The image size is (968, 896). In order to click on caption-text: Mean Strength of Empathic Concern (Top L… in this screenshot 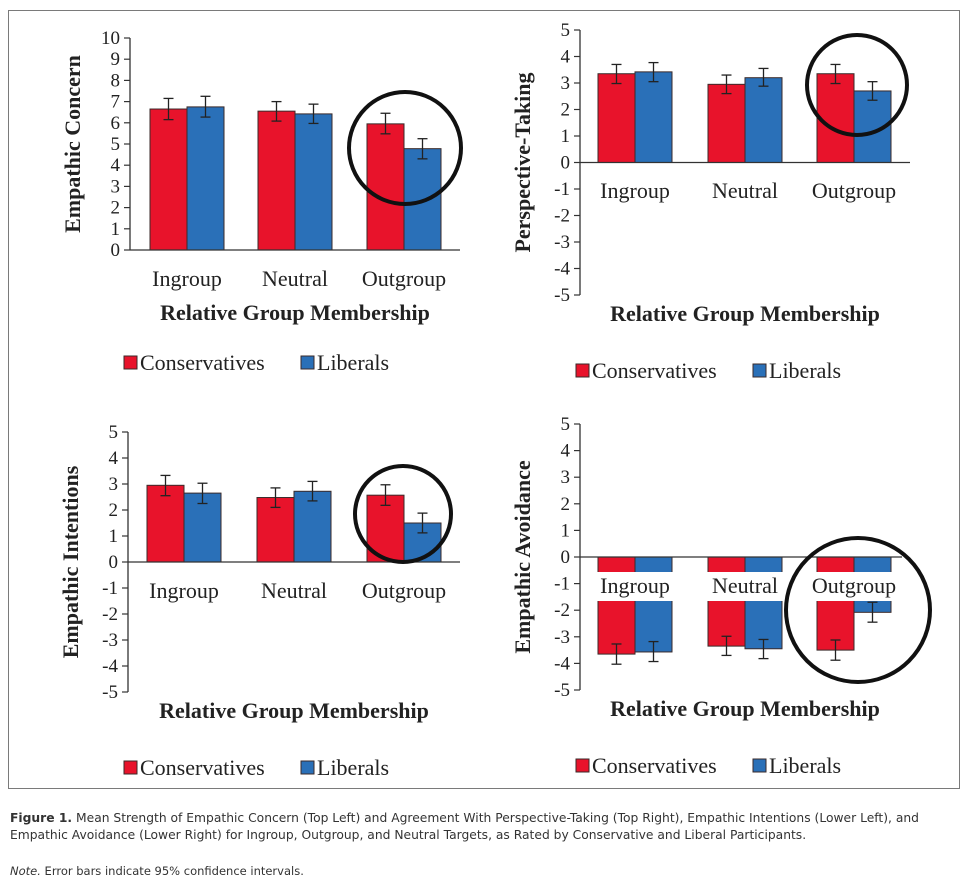, I will do `click(464, 826)`.